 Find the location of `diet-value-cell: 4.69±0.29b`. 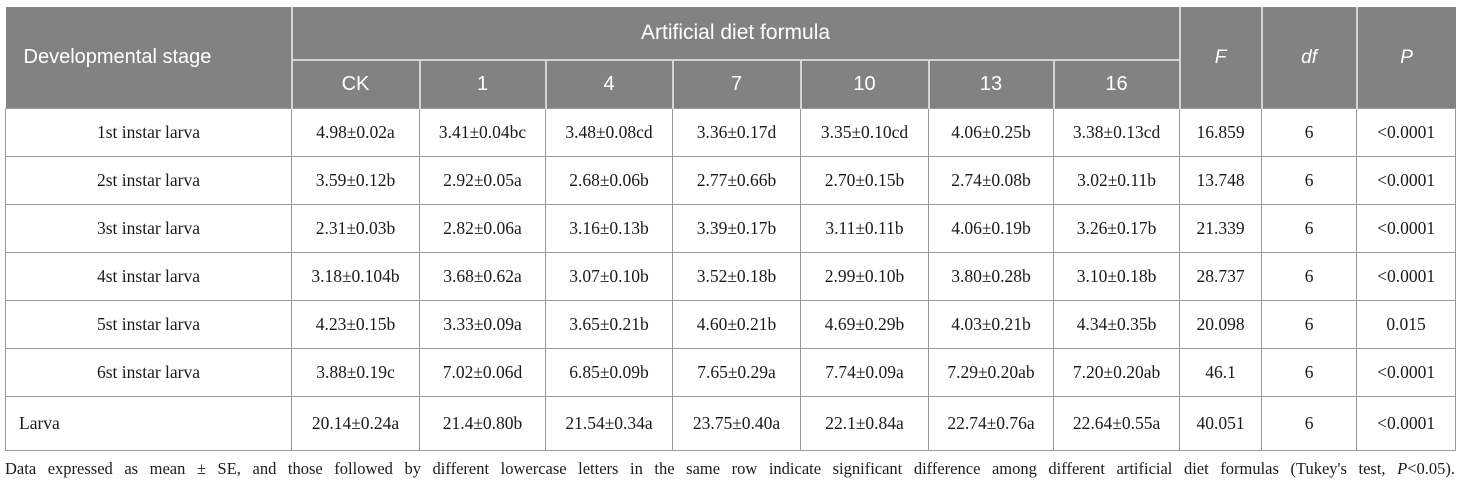

diet-value-cell: 4.69±0.29b is located at coordinates (864, 324).